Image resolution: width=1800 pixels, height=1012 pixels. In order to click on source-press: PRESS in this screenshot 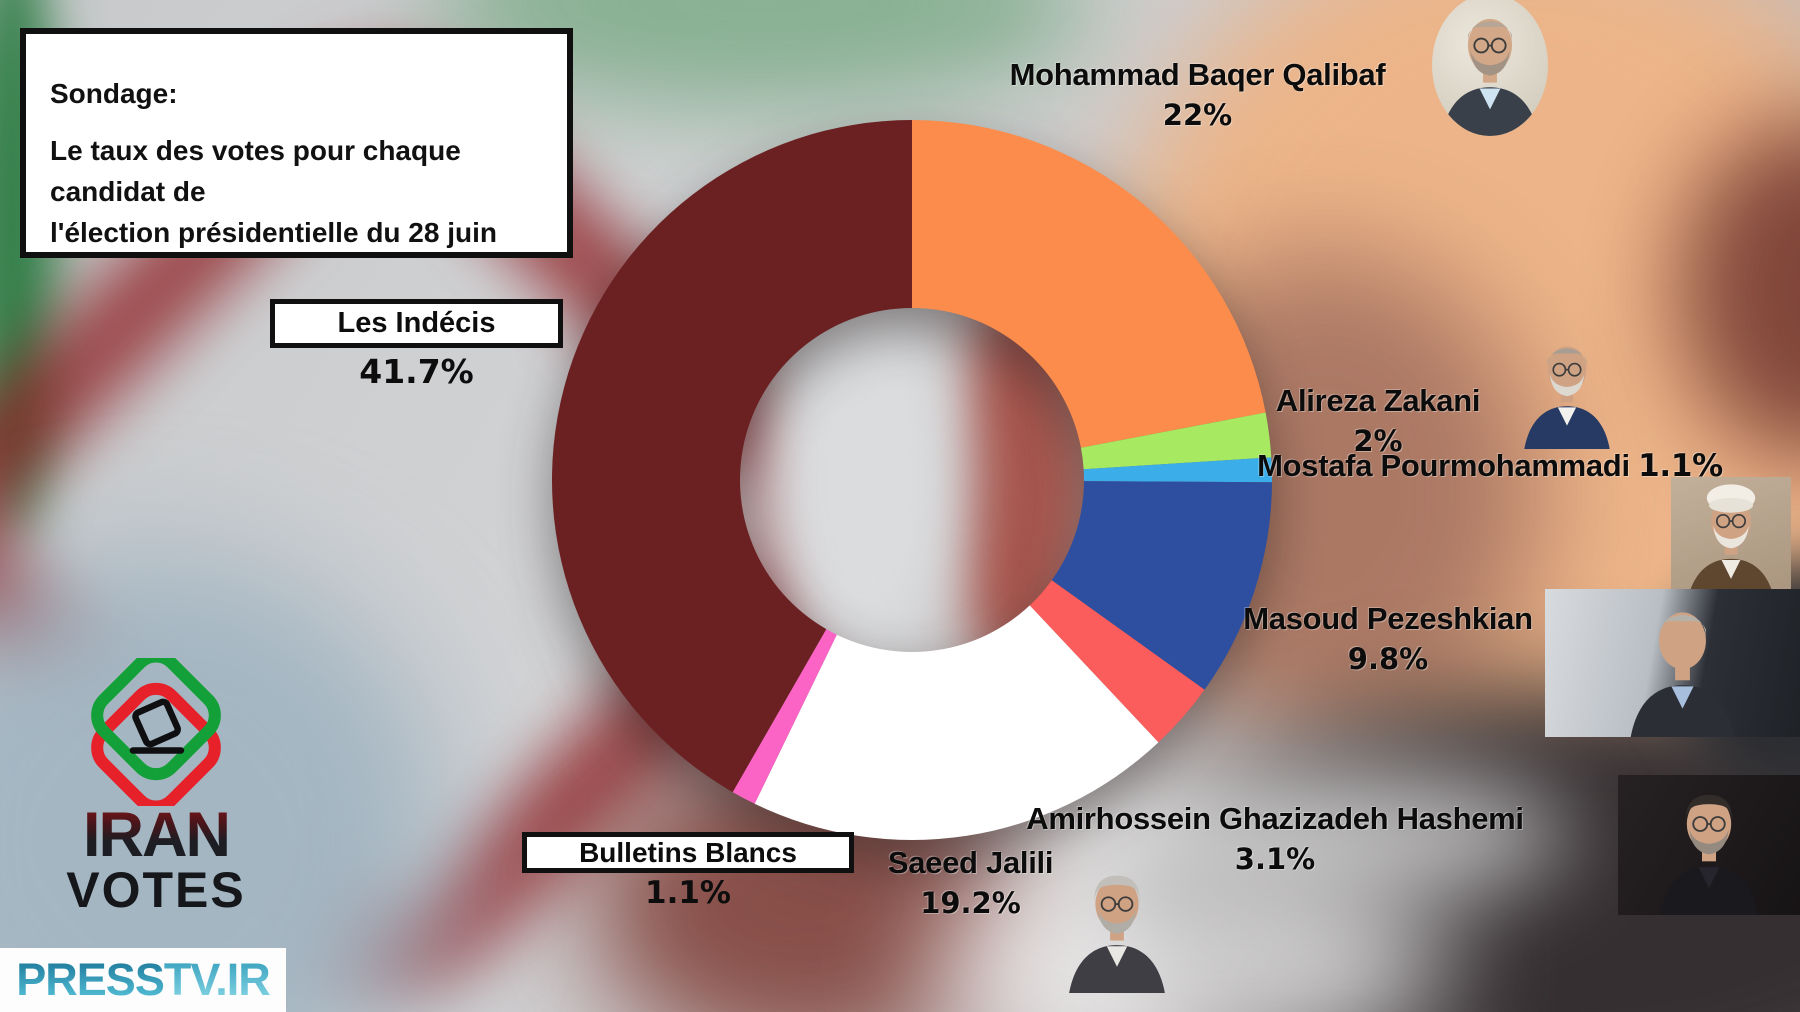, I will do `click(90, 979)`.